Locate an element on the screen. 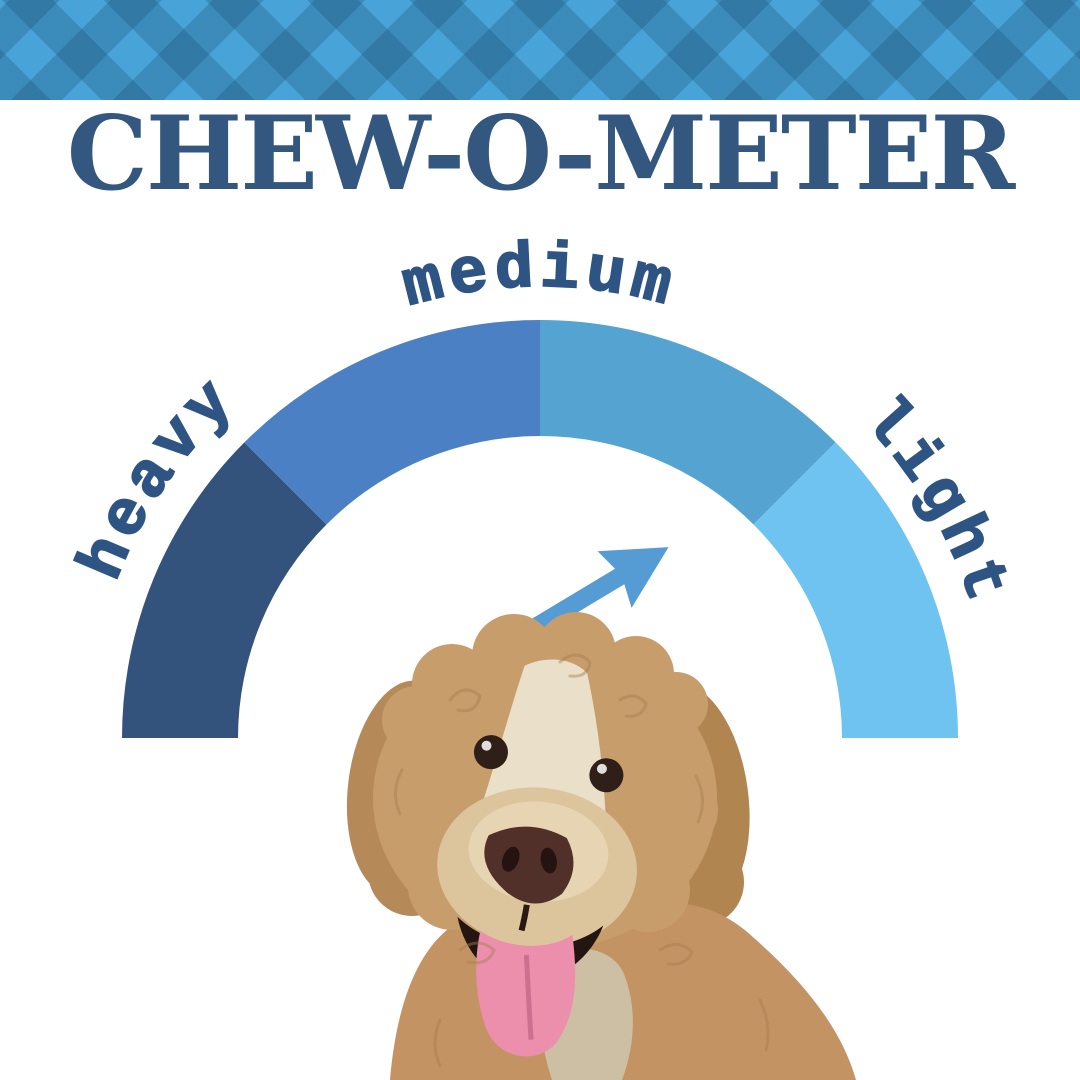 Image resolution: width=1080 pixels, height=1080 pixels. dog-face is located at coordinates (537, 858).